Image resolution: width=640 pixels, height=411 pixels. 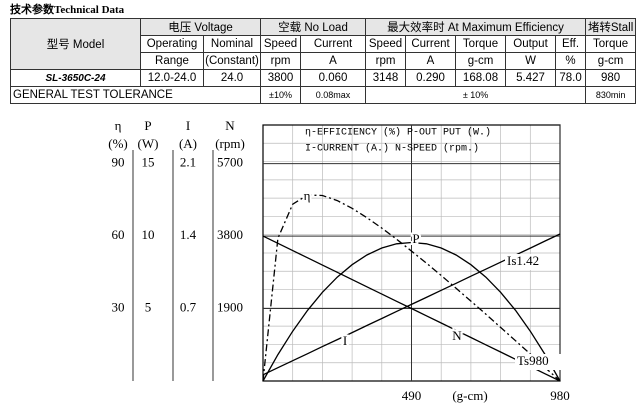 I want to click on y-tick-label: 15, so click(x=148, y=162).